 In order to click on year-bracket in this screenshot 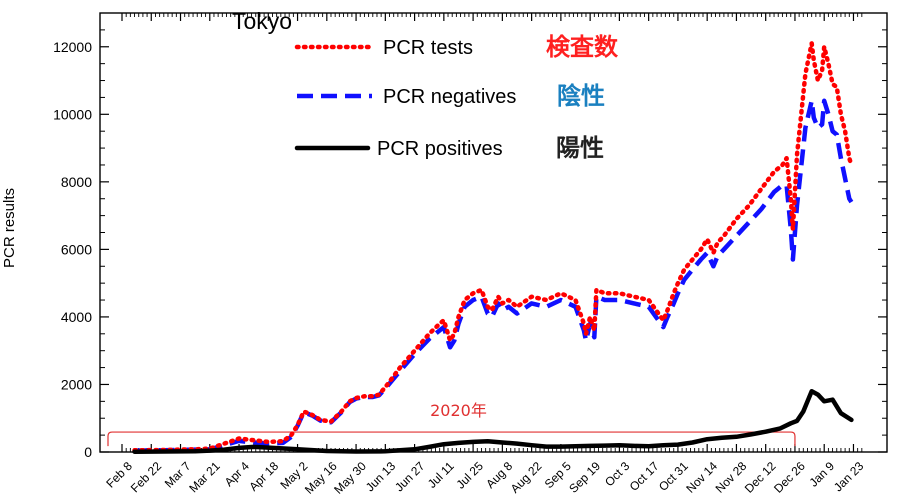, I will do `click(451, 439)`.